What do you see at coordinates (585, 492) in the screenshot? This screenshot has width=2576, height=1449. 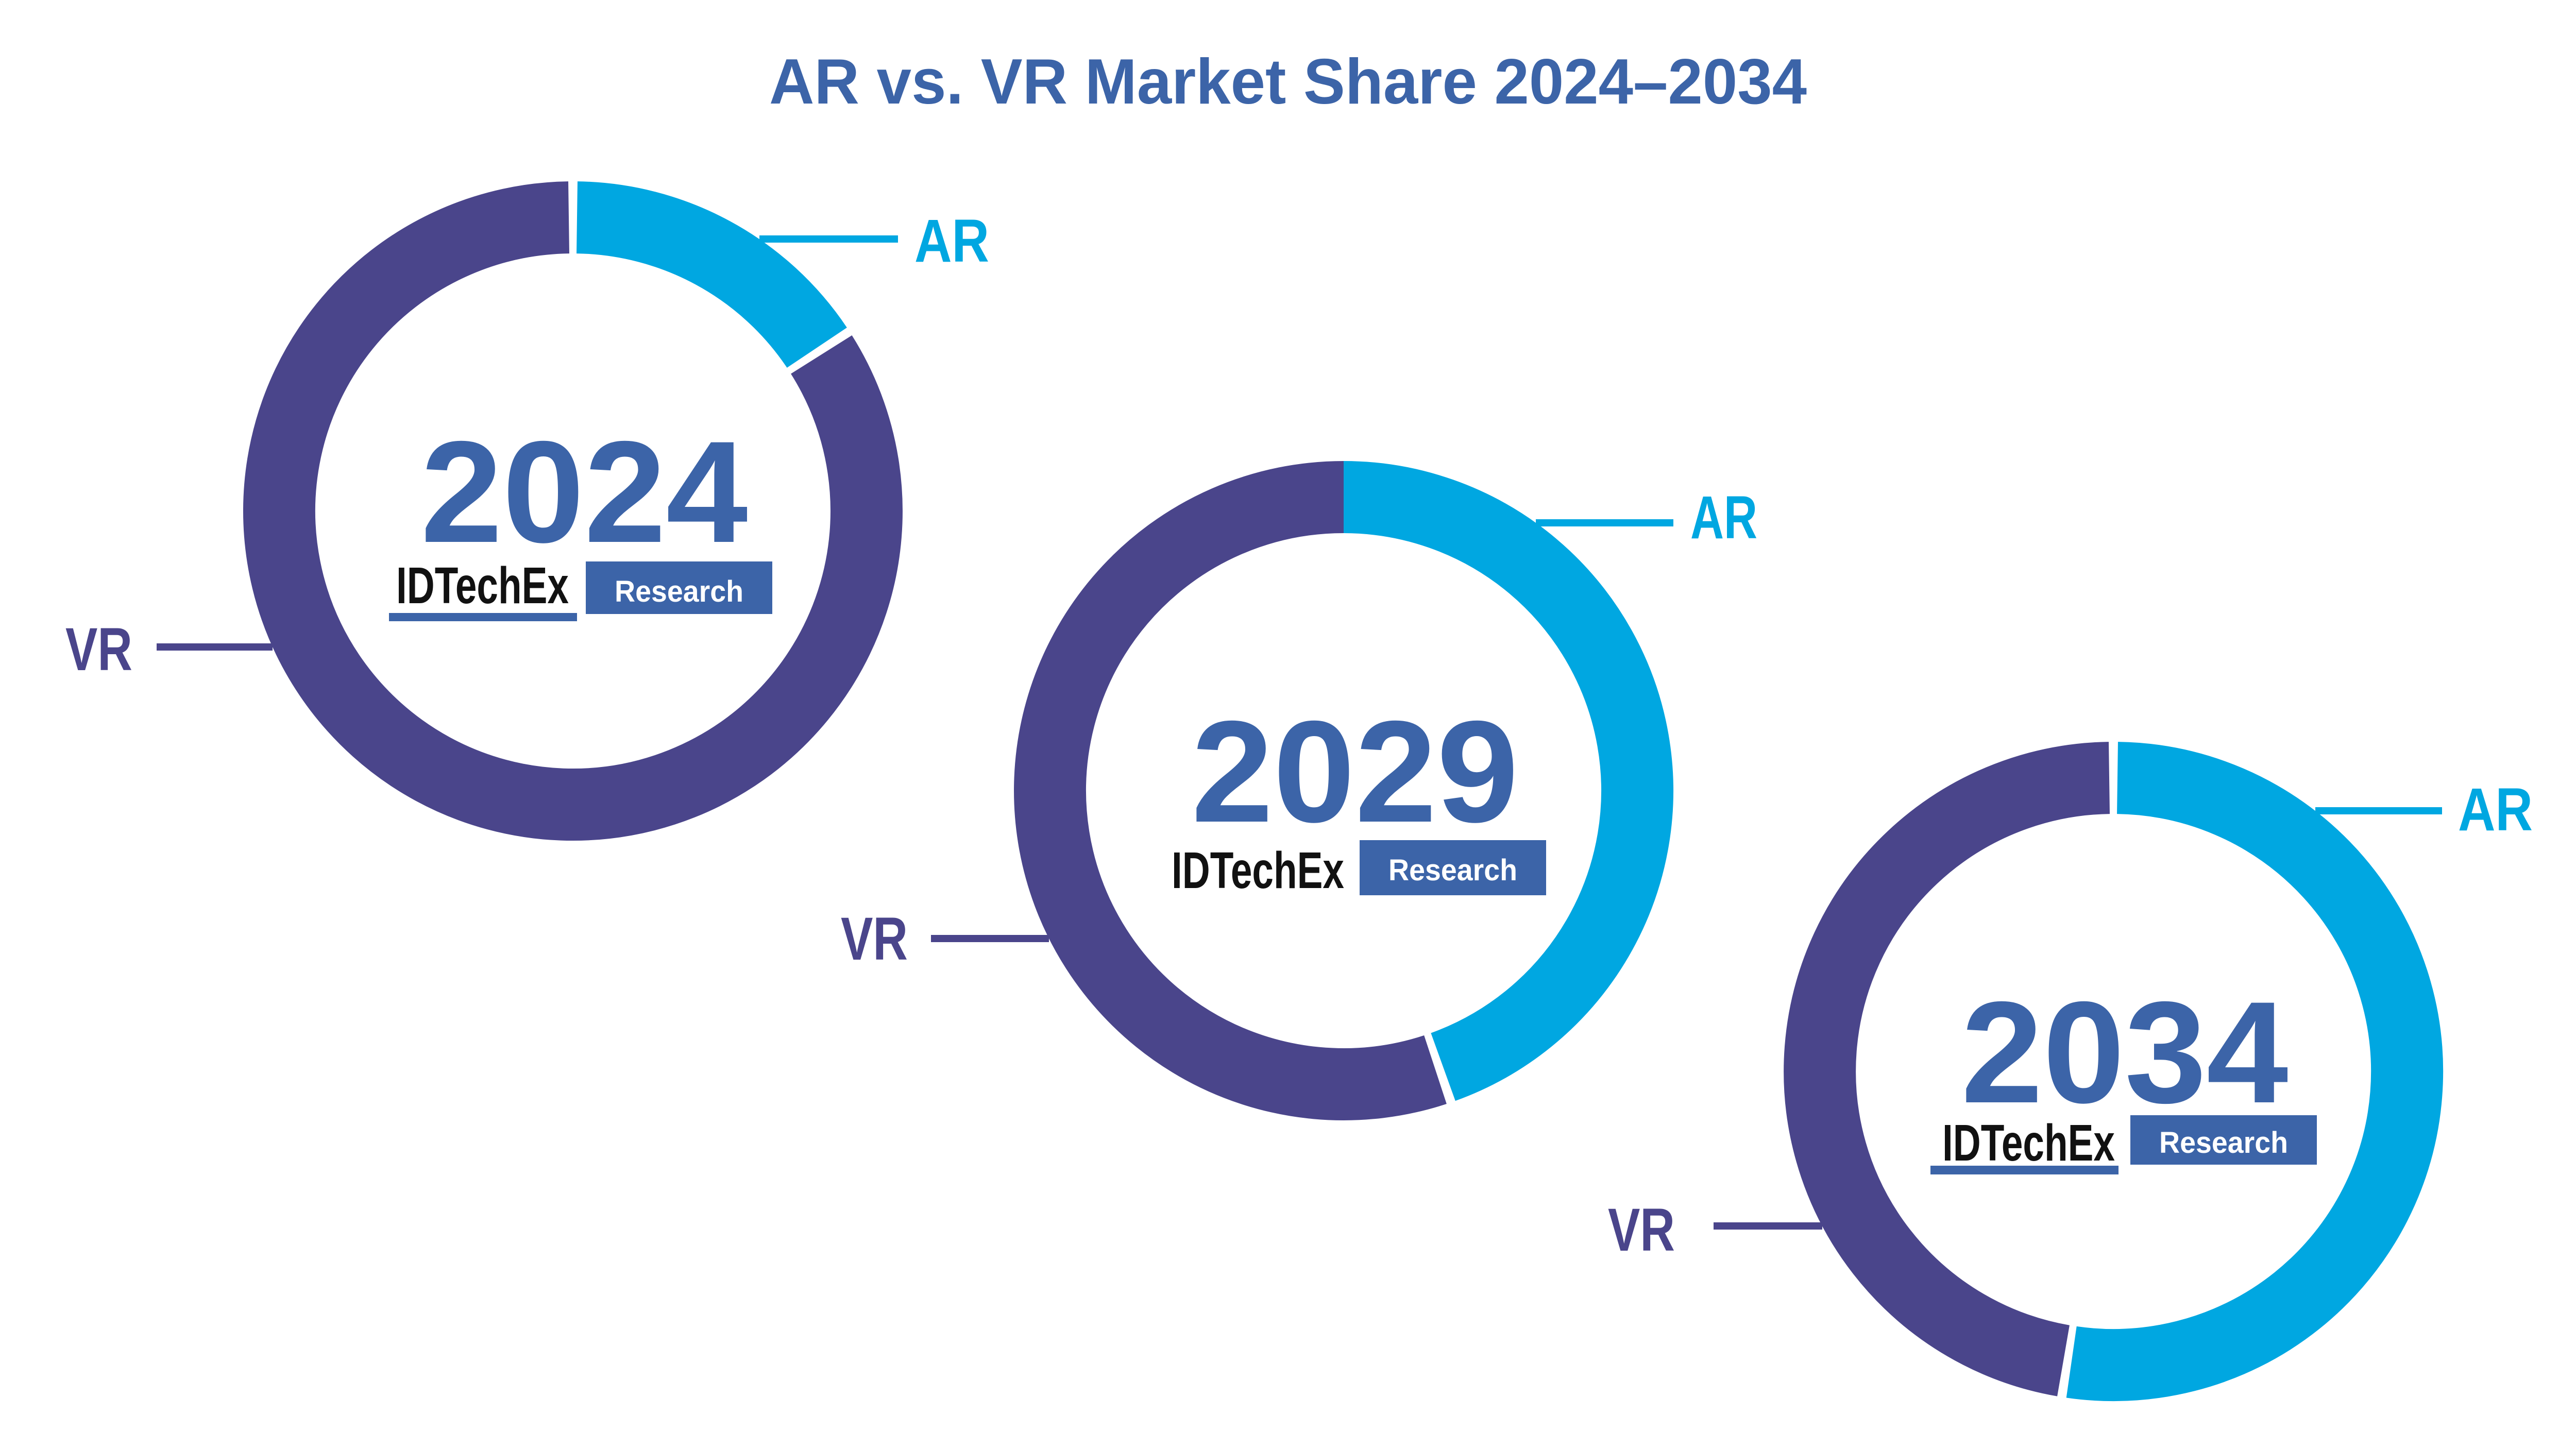 I see `svg-text: 2024` at bounding box center [585, 492].